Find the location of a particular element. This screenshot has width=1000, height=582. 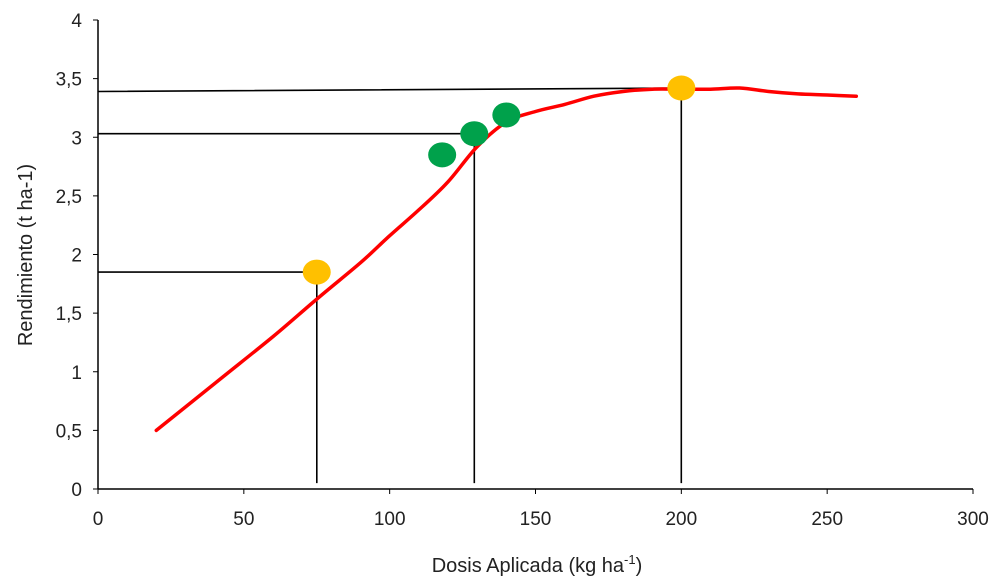

x-tick-label: 50 is located at coordinates (243, 519).